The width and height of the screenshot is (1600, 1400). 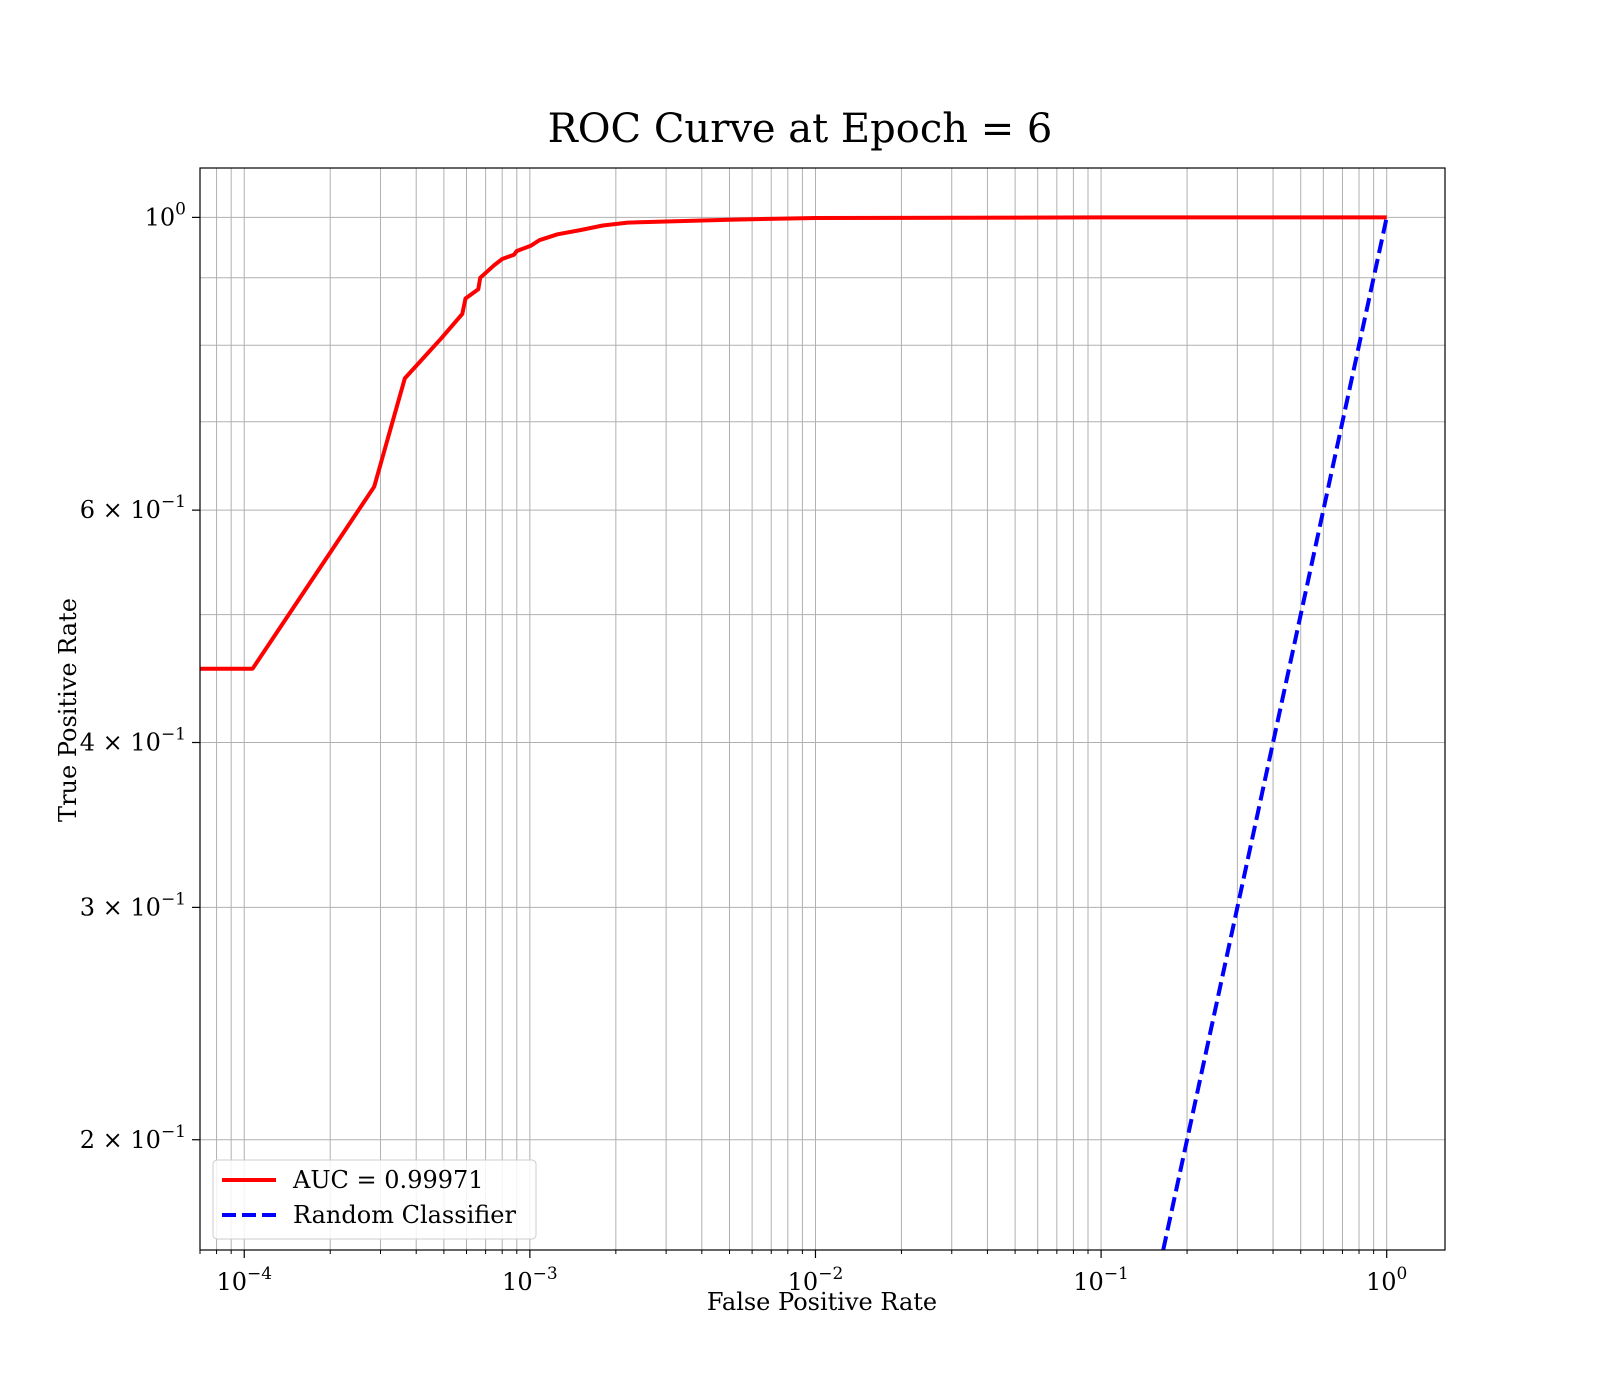 I want to click on legend-label-random: Random Classifier, so click(x=404, y=1215).